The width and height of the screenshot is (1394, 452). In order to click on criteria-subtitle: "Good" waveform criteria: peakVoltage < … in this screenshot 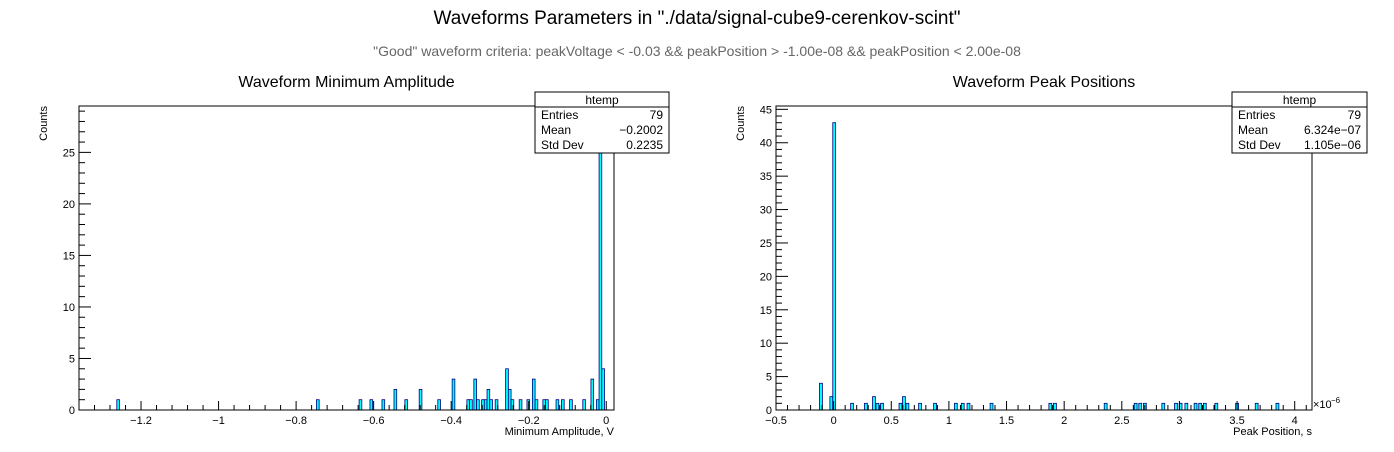, I will do `click(697, 51)`.